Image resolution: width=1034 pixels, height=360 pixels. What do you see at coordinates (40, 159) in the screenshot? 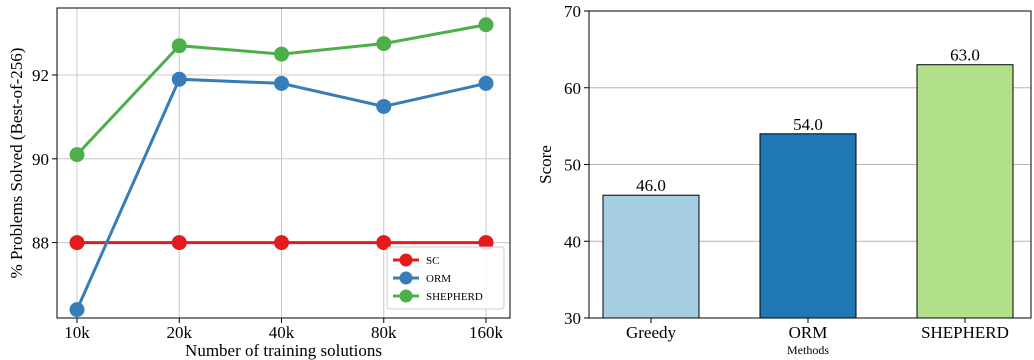
I see `y-tick-label: 90` at bounding box center [40, 159].